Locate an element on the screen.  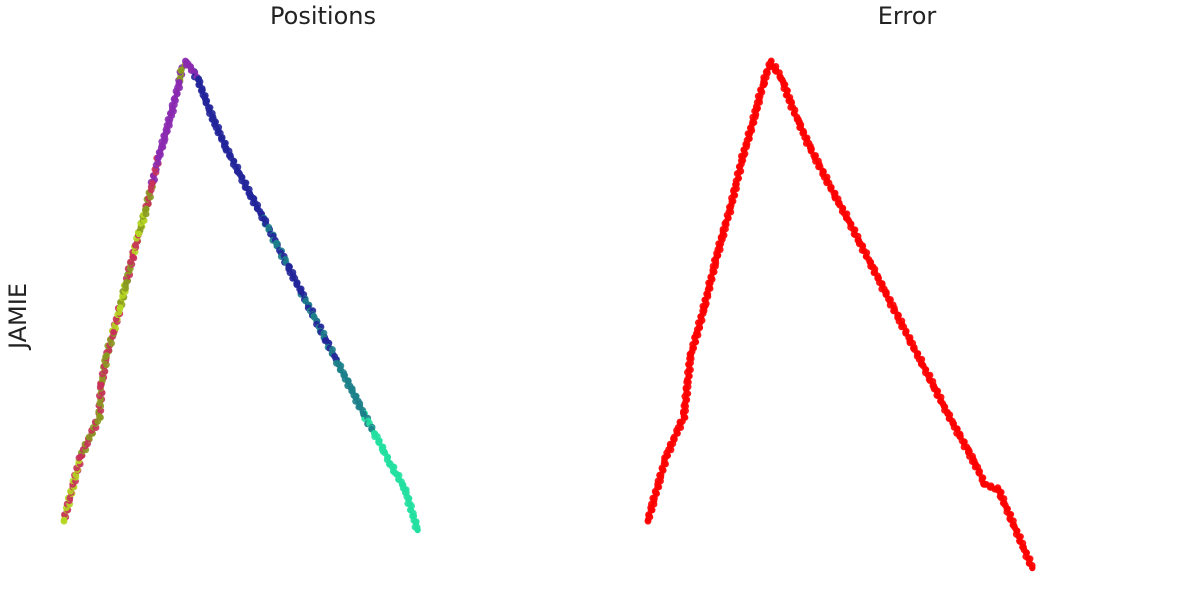
positions-title: Positions is located at coordinates (323, 16).